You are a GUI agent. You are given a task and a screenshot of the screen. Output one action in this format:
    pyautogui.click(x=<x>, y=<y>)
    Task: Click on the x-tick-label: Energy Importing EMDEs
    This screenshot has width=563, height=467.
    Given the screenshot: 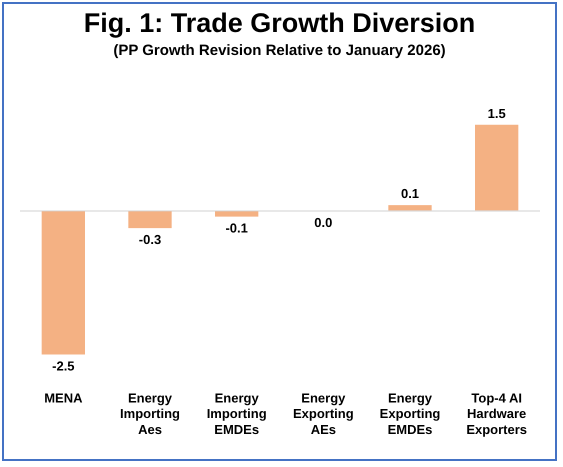 What is the action you would take?
    pyautogui.click(x=236, y=413)
    